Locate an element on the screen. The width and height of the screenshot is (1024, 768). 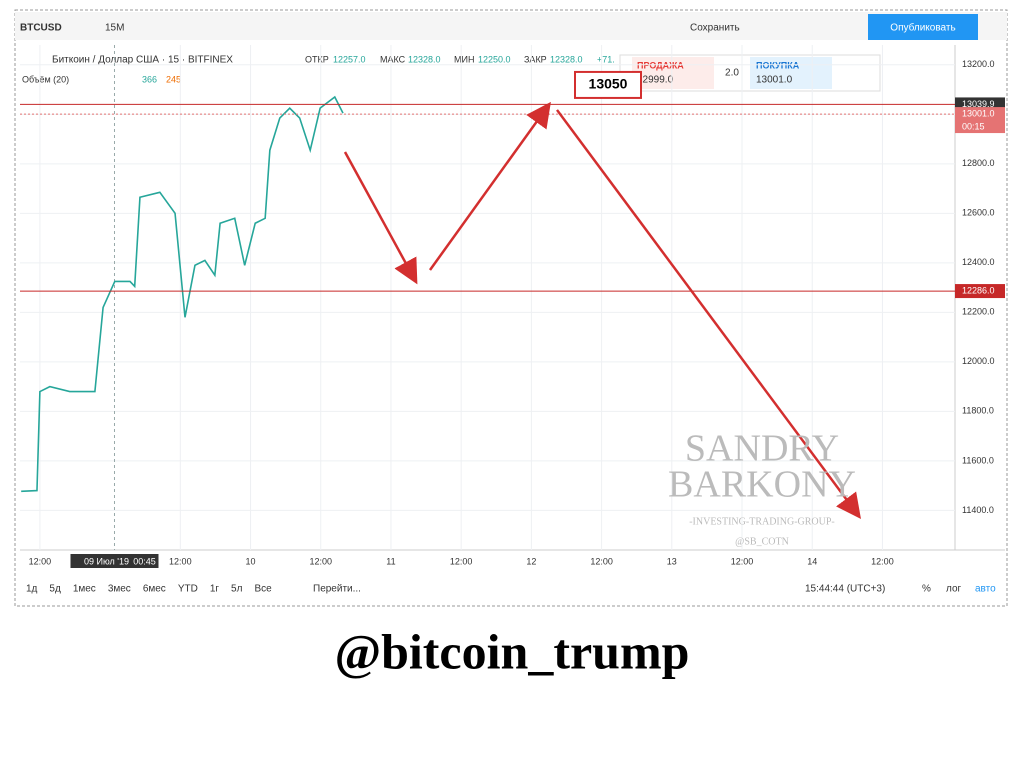
cursor-label-box is located at coordinates (114, 561).